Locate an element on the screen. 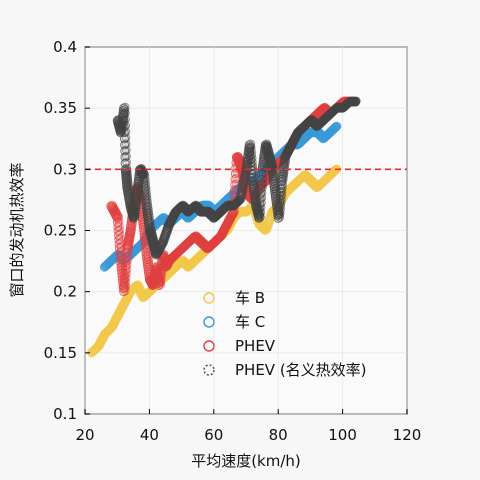 The height and width of the screenshot is (480, 480). x-tick-label: 20 is located at coordinates (84, 435).